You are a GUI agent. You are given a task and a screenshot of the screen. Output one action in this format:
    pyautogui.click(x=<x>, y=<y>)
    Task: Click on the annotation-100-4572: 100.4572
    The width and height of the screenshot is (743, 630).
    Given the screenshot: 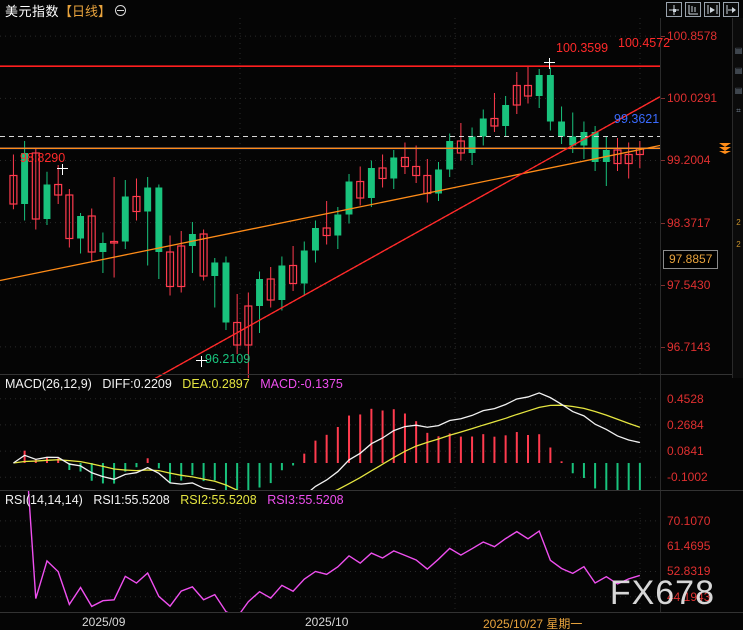 What is the action you would take?
    pyautogui.click(x=644, y=43)
    